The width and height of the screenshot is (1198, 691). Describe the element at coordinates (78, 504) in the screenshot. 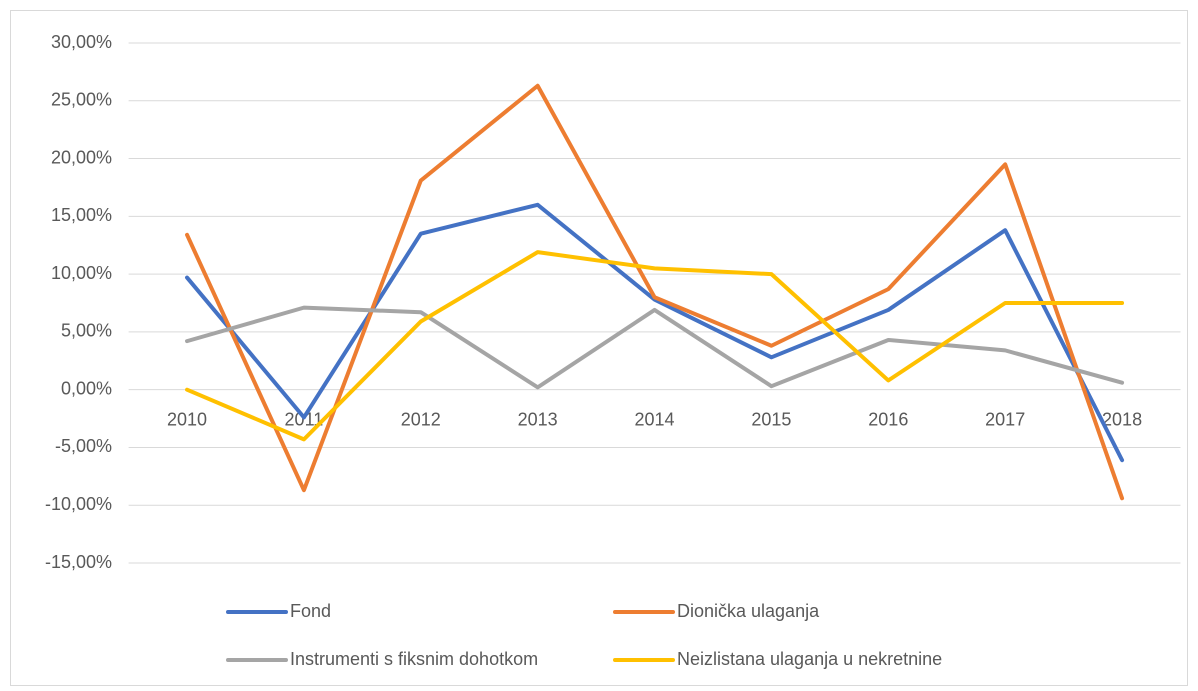

I see `y-tick-label: -10,00%` at that location.